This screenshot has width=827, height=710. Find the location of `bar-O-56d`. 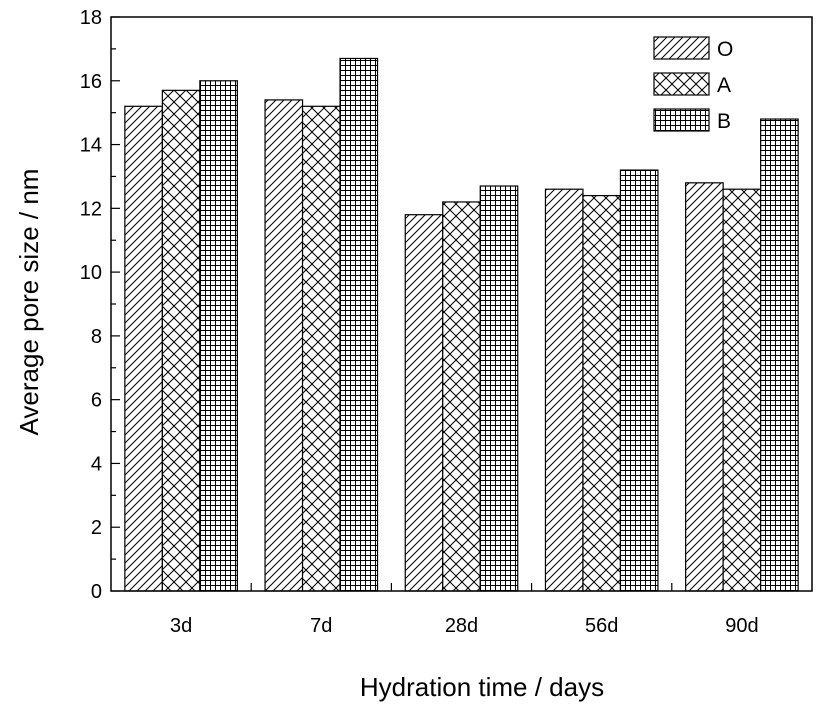

bar-O-56d is located at coordinates (564, 390).